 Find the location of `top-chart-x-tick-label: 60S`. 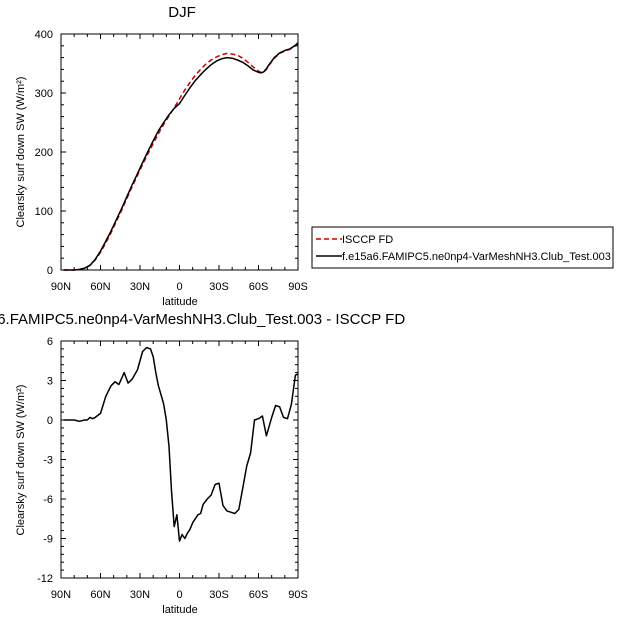

top-chart-x-tick-label: 60S is located at coordinates (259, 287).